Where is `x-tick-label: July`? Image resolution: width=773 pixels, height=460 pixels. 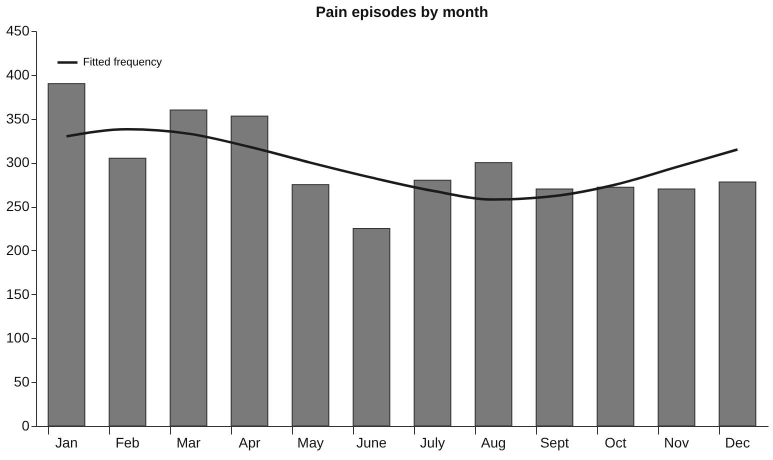 x-tick-label: July is located at coordinates (432, 442).